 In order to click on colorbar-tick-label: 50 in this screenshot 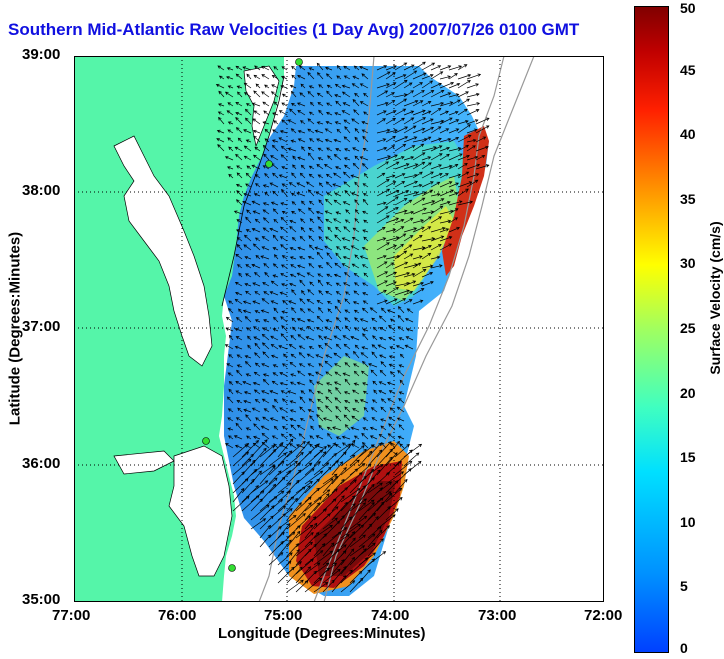, I will do `click(688, 8)`.